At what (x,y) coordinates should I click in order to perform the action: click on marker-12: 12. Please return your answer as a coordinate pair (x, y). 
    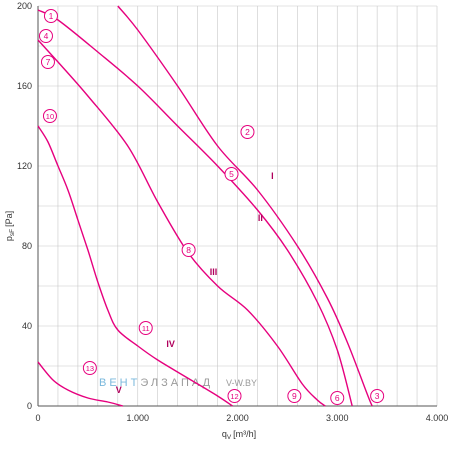
    Looking at the image, I should click on (234, 396).